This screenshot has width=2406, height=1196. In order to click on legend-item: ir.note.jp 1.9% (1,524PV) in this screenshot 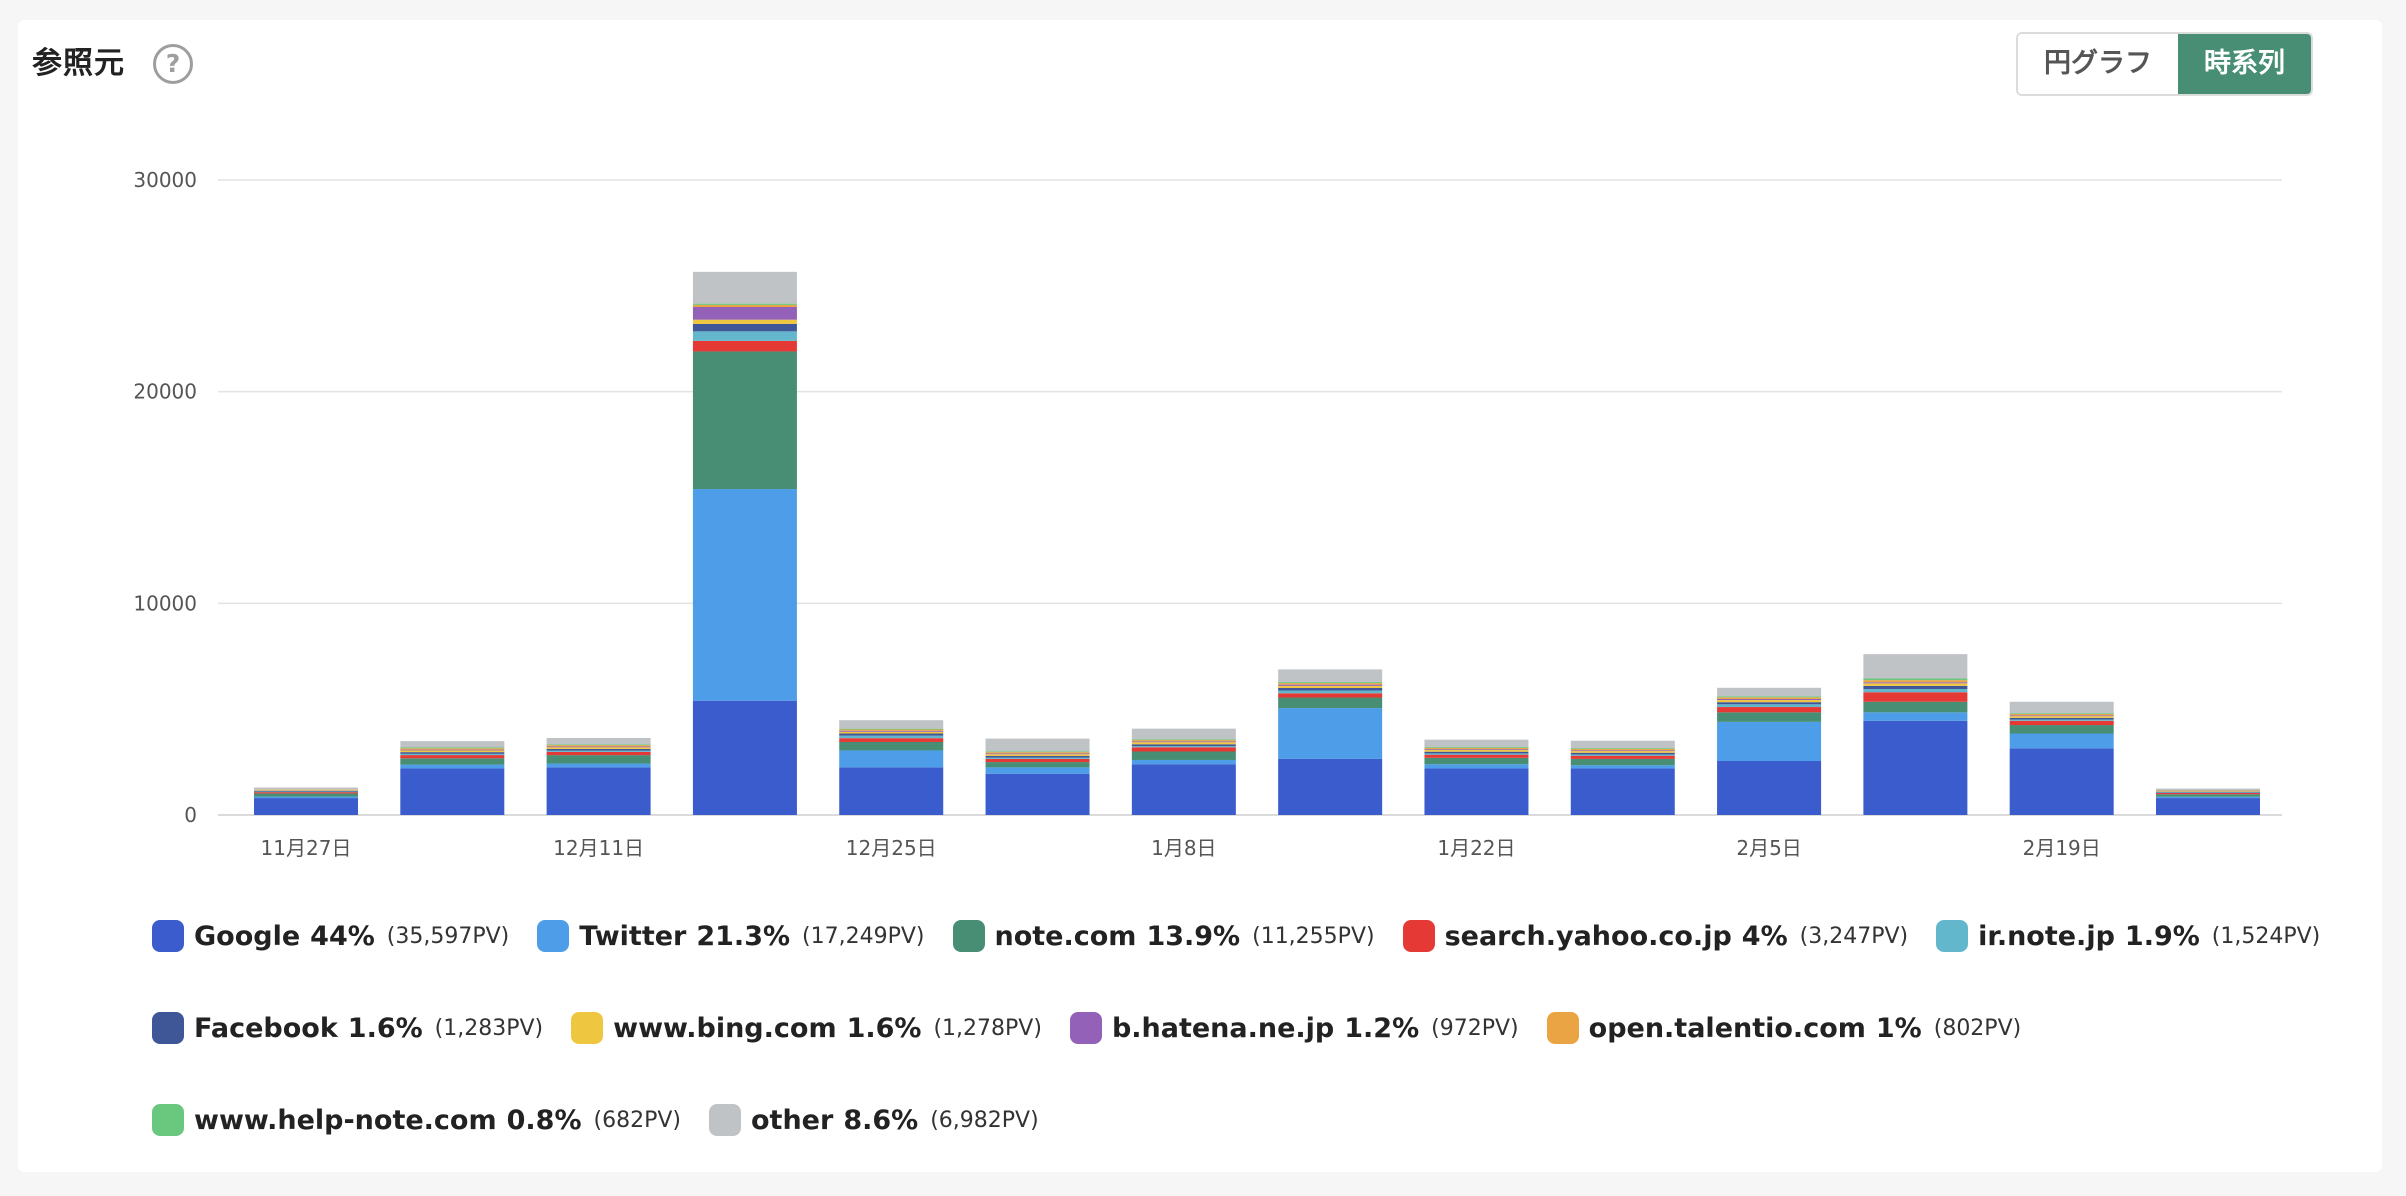, I will do `click(2128, 936)`.